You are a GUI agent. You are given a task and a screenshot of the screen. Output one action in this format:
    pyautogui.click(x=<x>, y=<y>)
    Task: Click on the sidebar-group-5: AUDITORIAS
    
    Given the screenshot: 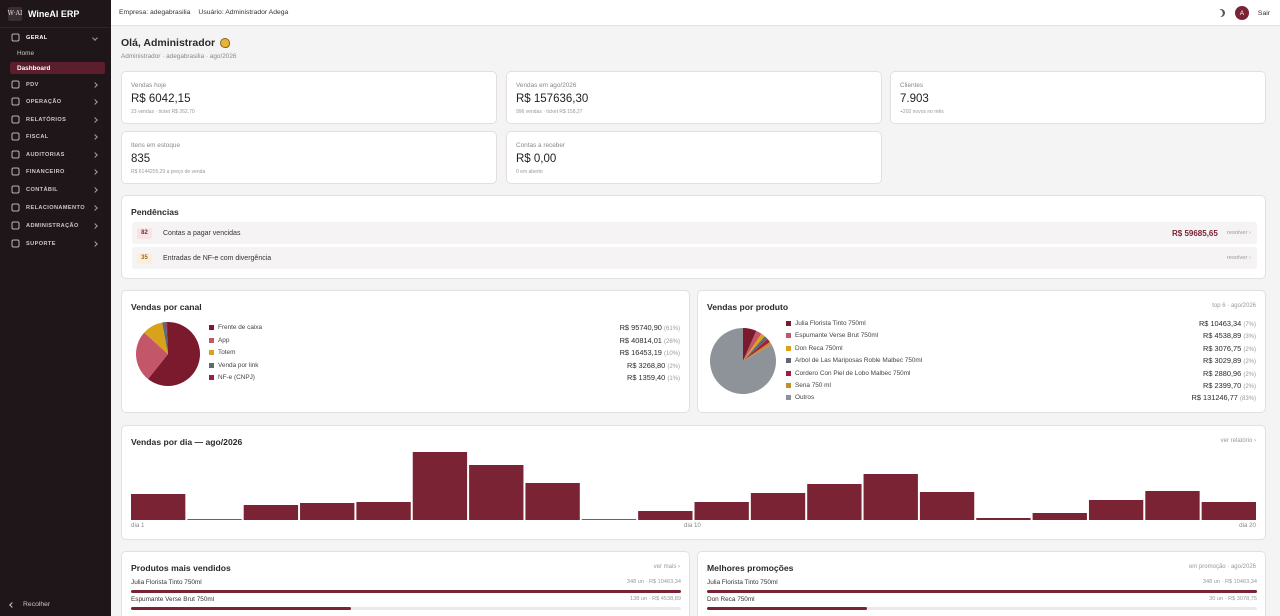 What is the action you would take?
    pyautogui.click(x=55, y=154)
    